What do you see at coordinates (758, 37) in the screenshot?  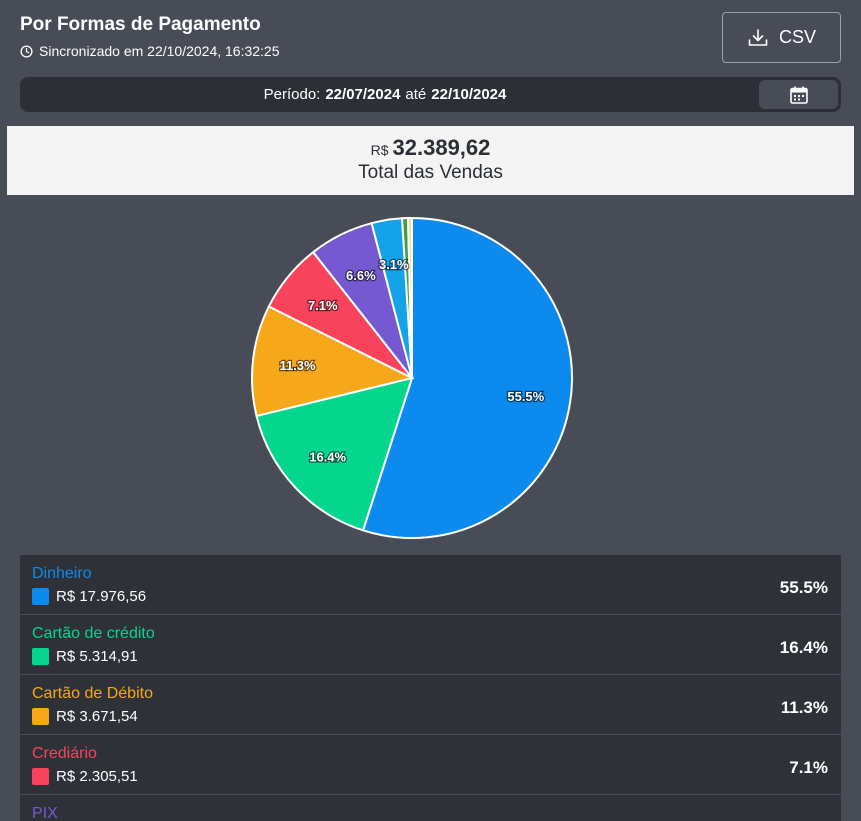 I see `download-icon` at bounding box center [758, 37].